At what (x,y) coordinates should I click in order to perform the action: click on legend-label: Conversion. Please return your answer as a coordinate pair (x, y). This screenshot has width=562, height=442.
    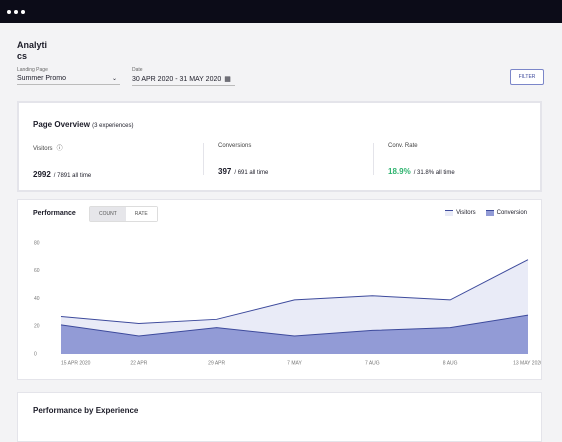
    Looking at the image, I should click on (511, 213).